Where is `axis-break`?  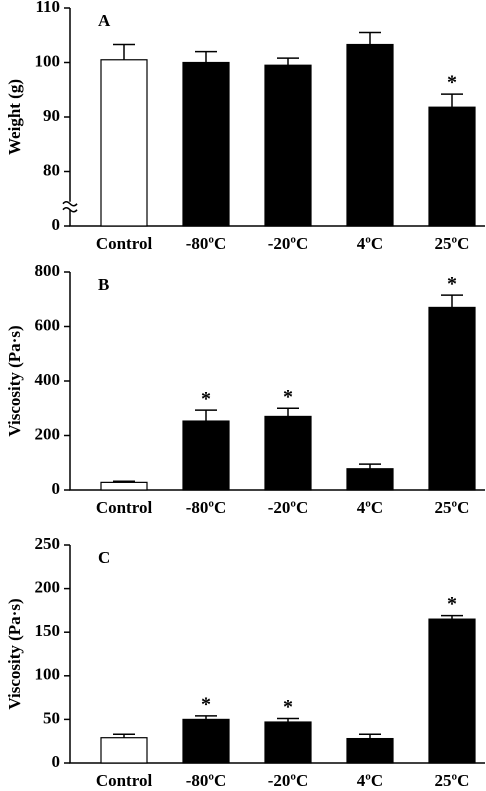 axis-break is located at coordinates (70, 205).